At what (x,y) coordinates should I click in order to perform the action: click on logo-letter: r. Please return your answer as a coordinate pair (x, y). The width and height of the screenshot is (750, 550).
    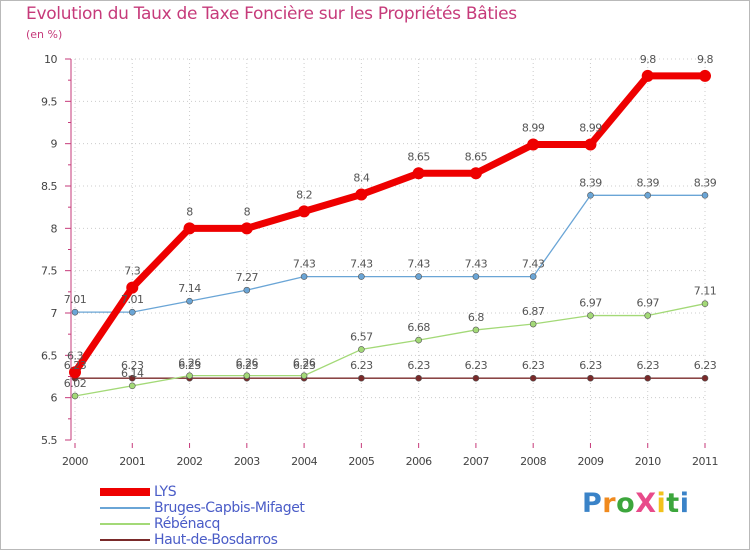
    Looking at the image, I should click on (609, 503).